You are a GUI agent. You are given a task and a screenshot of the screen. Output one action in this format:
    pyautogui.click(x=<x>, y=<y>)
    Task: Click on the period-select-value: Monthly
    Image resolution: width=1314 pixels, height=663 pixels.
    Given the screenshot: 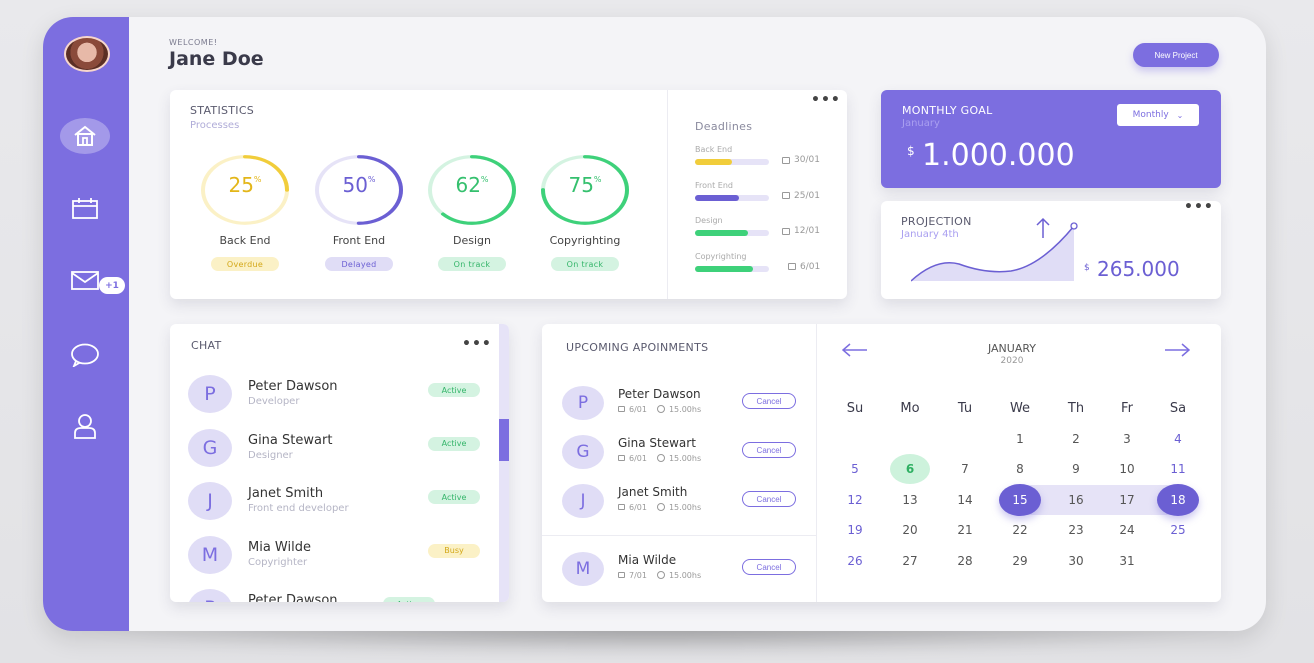 What is the action you would take?
    pyautogui.click(x=1150, y=115)
    